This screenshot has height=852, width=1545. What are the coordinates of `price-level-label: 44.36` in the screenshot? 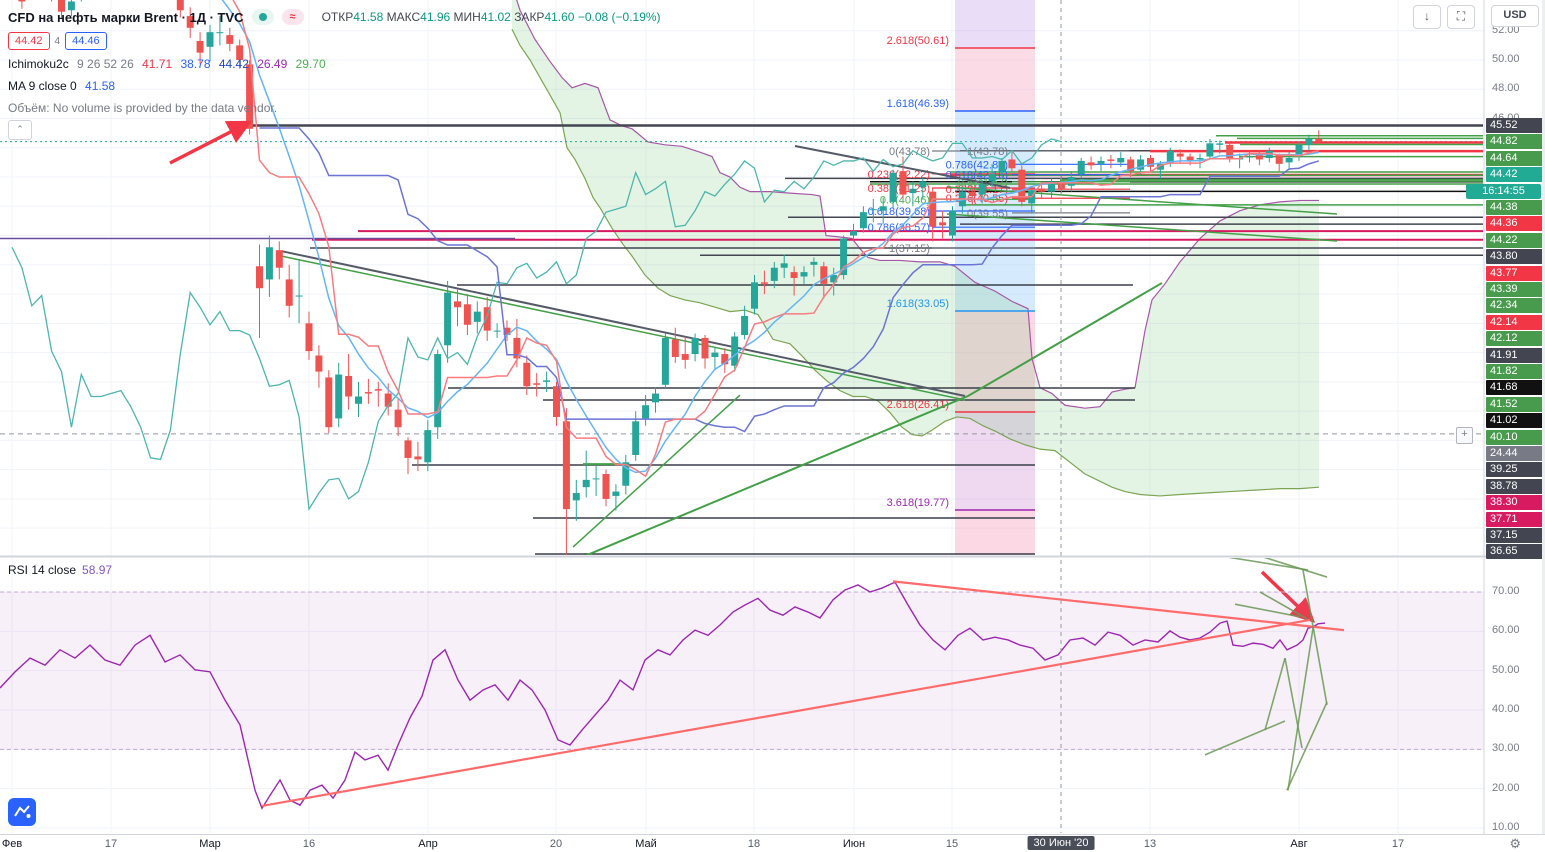 It's located at (1515, 224).